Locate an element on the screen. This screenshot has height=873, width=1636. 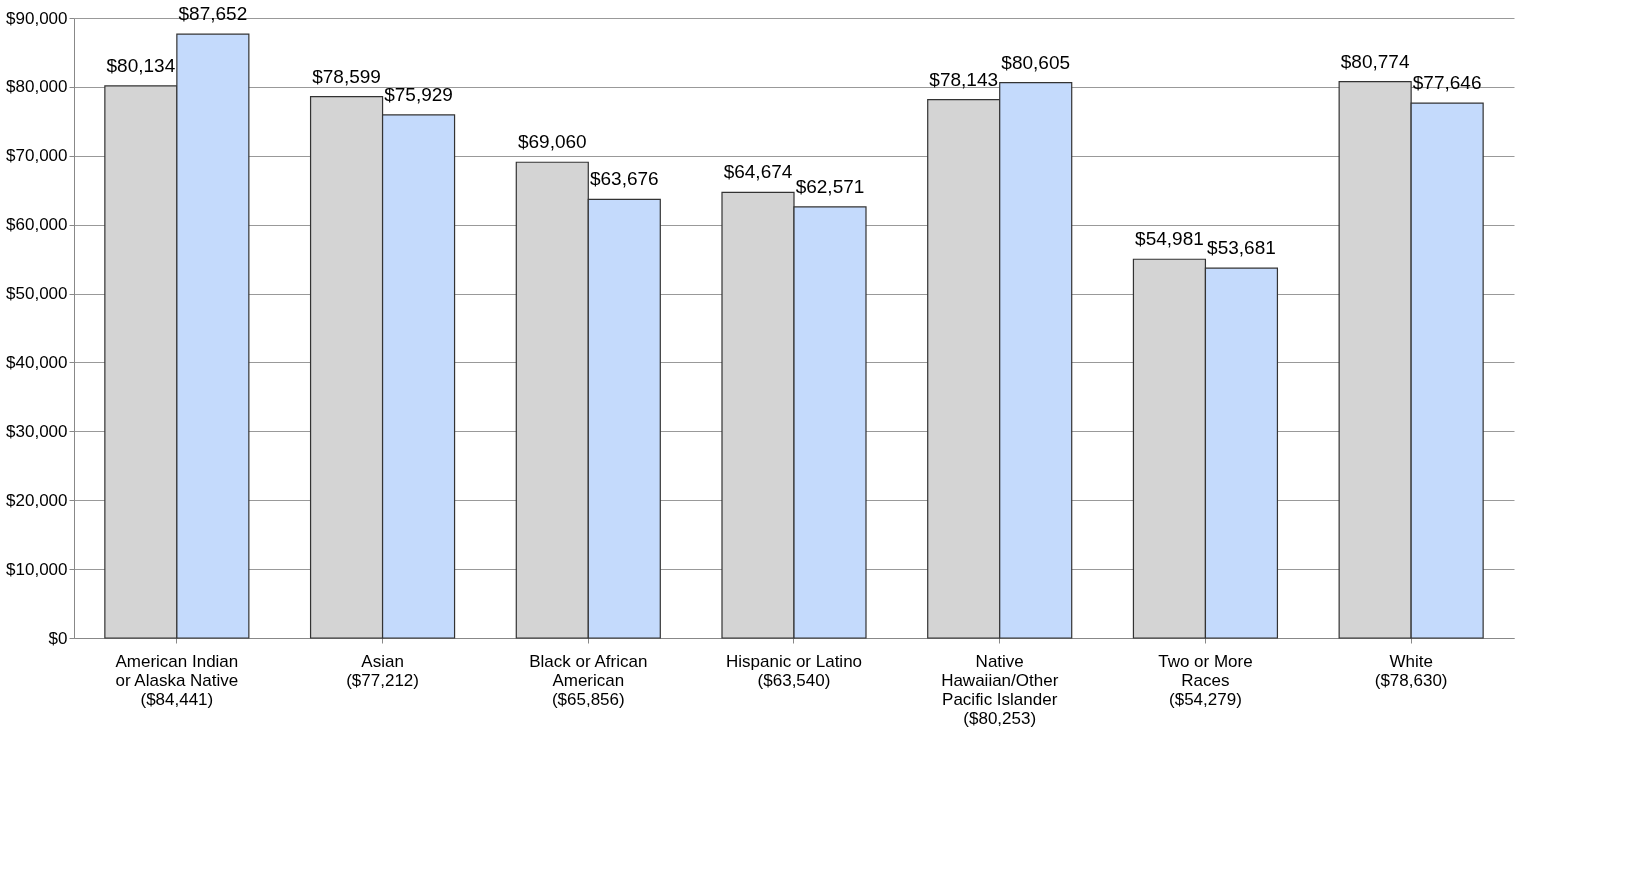
x-tick-label: Hispanic or Latino ($63,540) is located at coordinates (794, 670).